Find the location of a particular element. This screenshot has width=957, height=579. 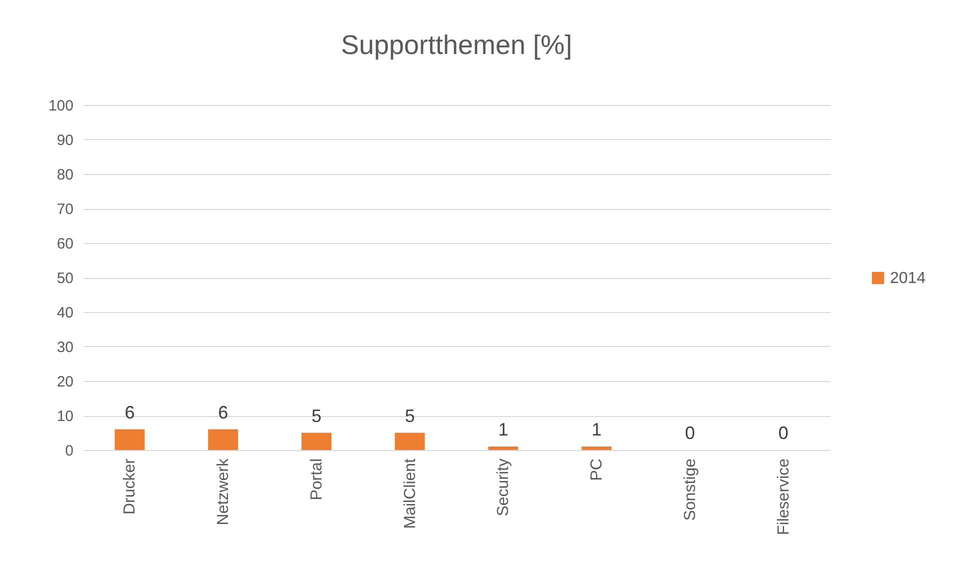

y-tick-label: 70 is located at coordinates (65, 209).